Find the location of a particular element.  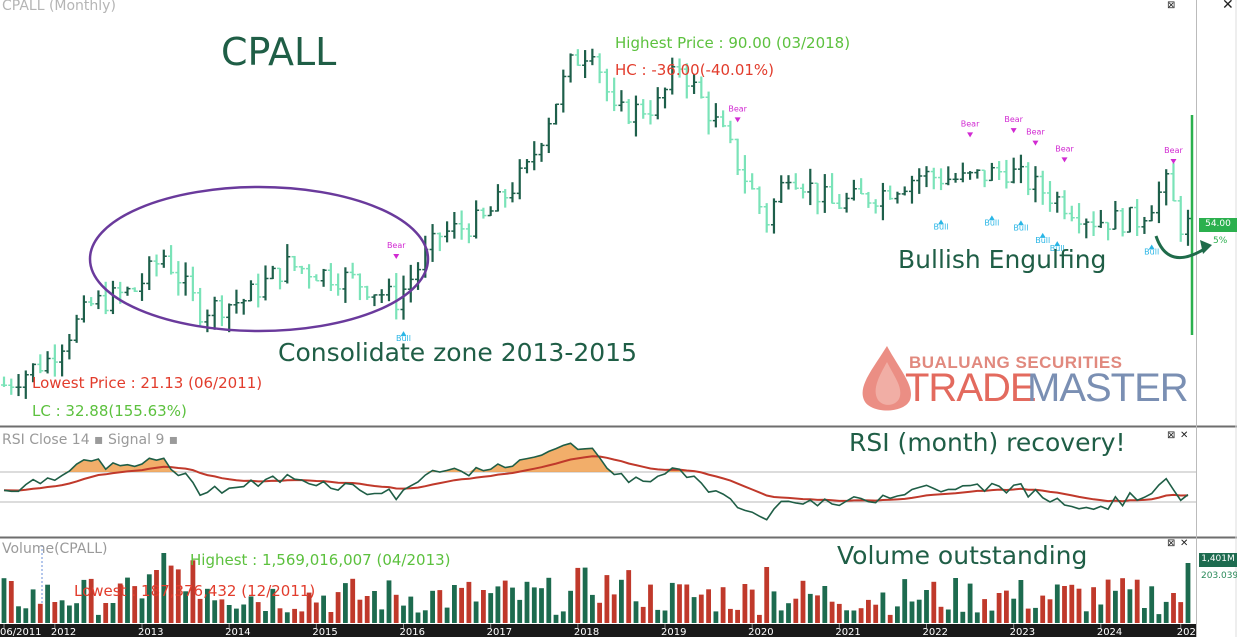

axis-label: 06/2011 is located at coordinates (21, 632).